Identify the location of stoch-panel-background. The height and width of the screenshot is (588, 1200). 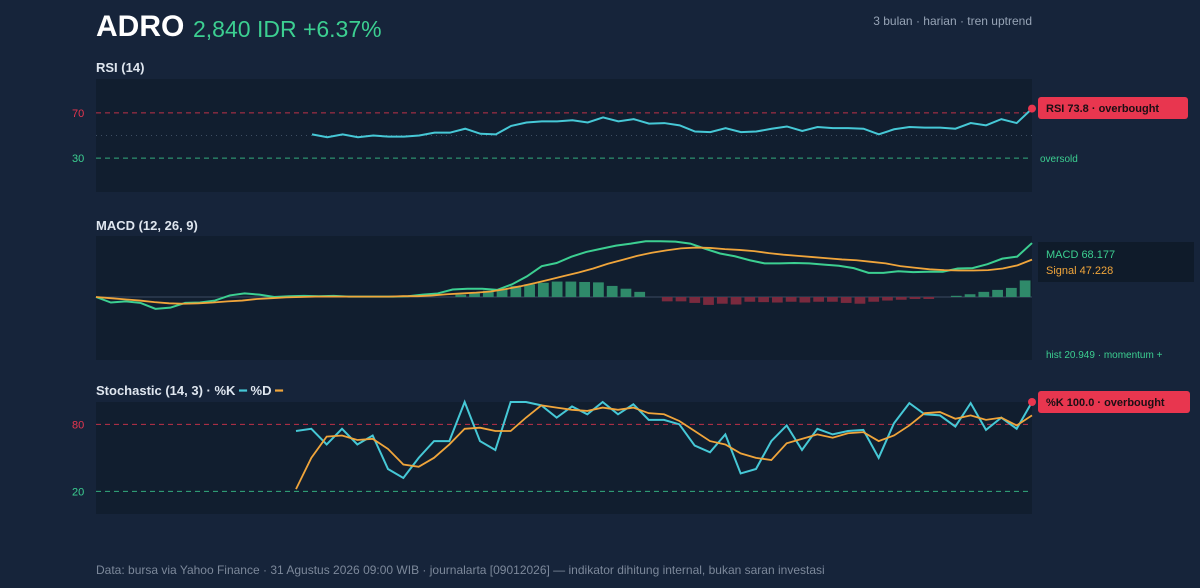
(564, 458).